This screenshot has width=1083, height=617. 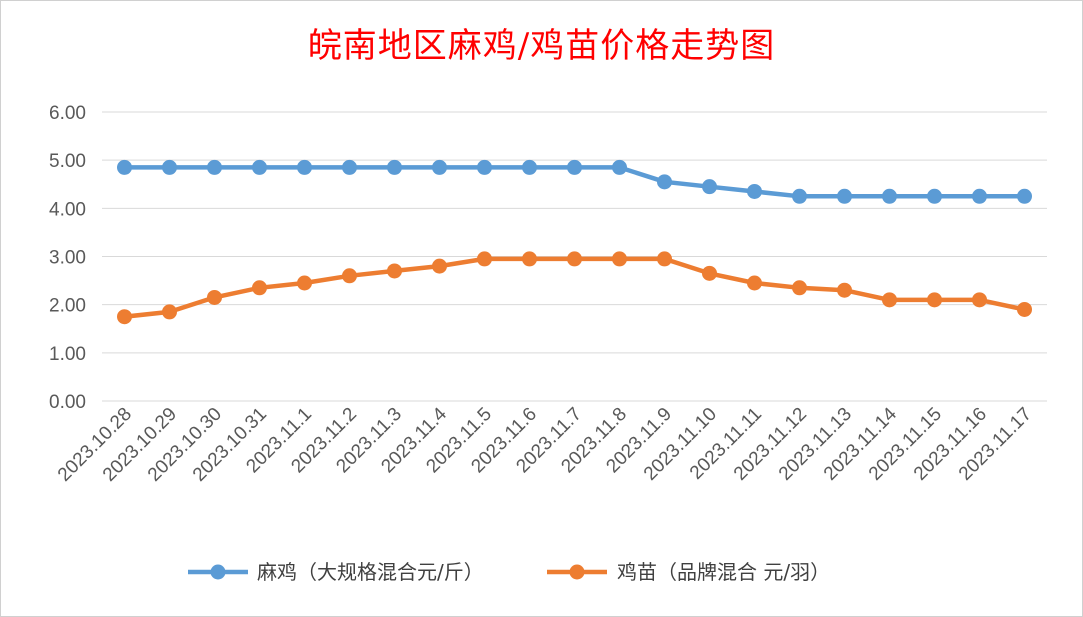 I want to click on legend-label: 麻鸡（大规格混合元/斤）, so click(x=370, y=572).